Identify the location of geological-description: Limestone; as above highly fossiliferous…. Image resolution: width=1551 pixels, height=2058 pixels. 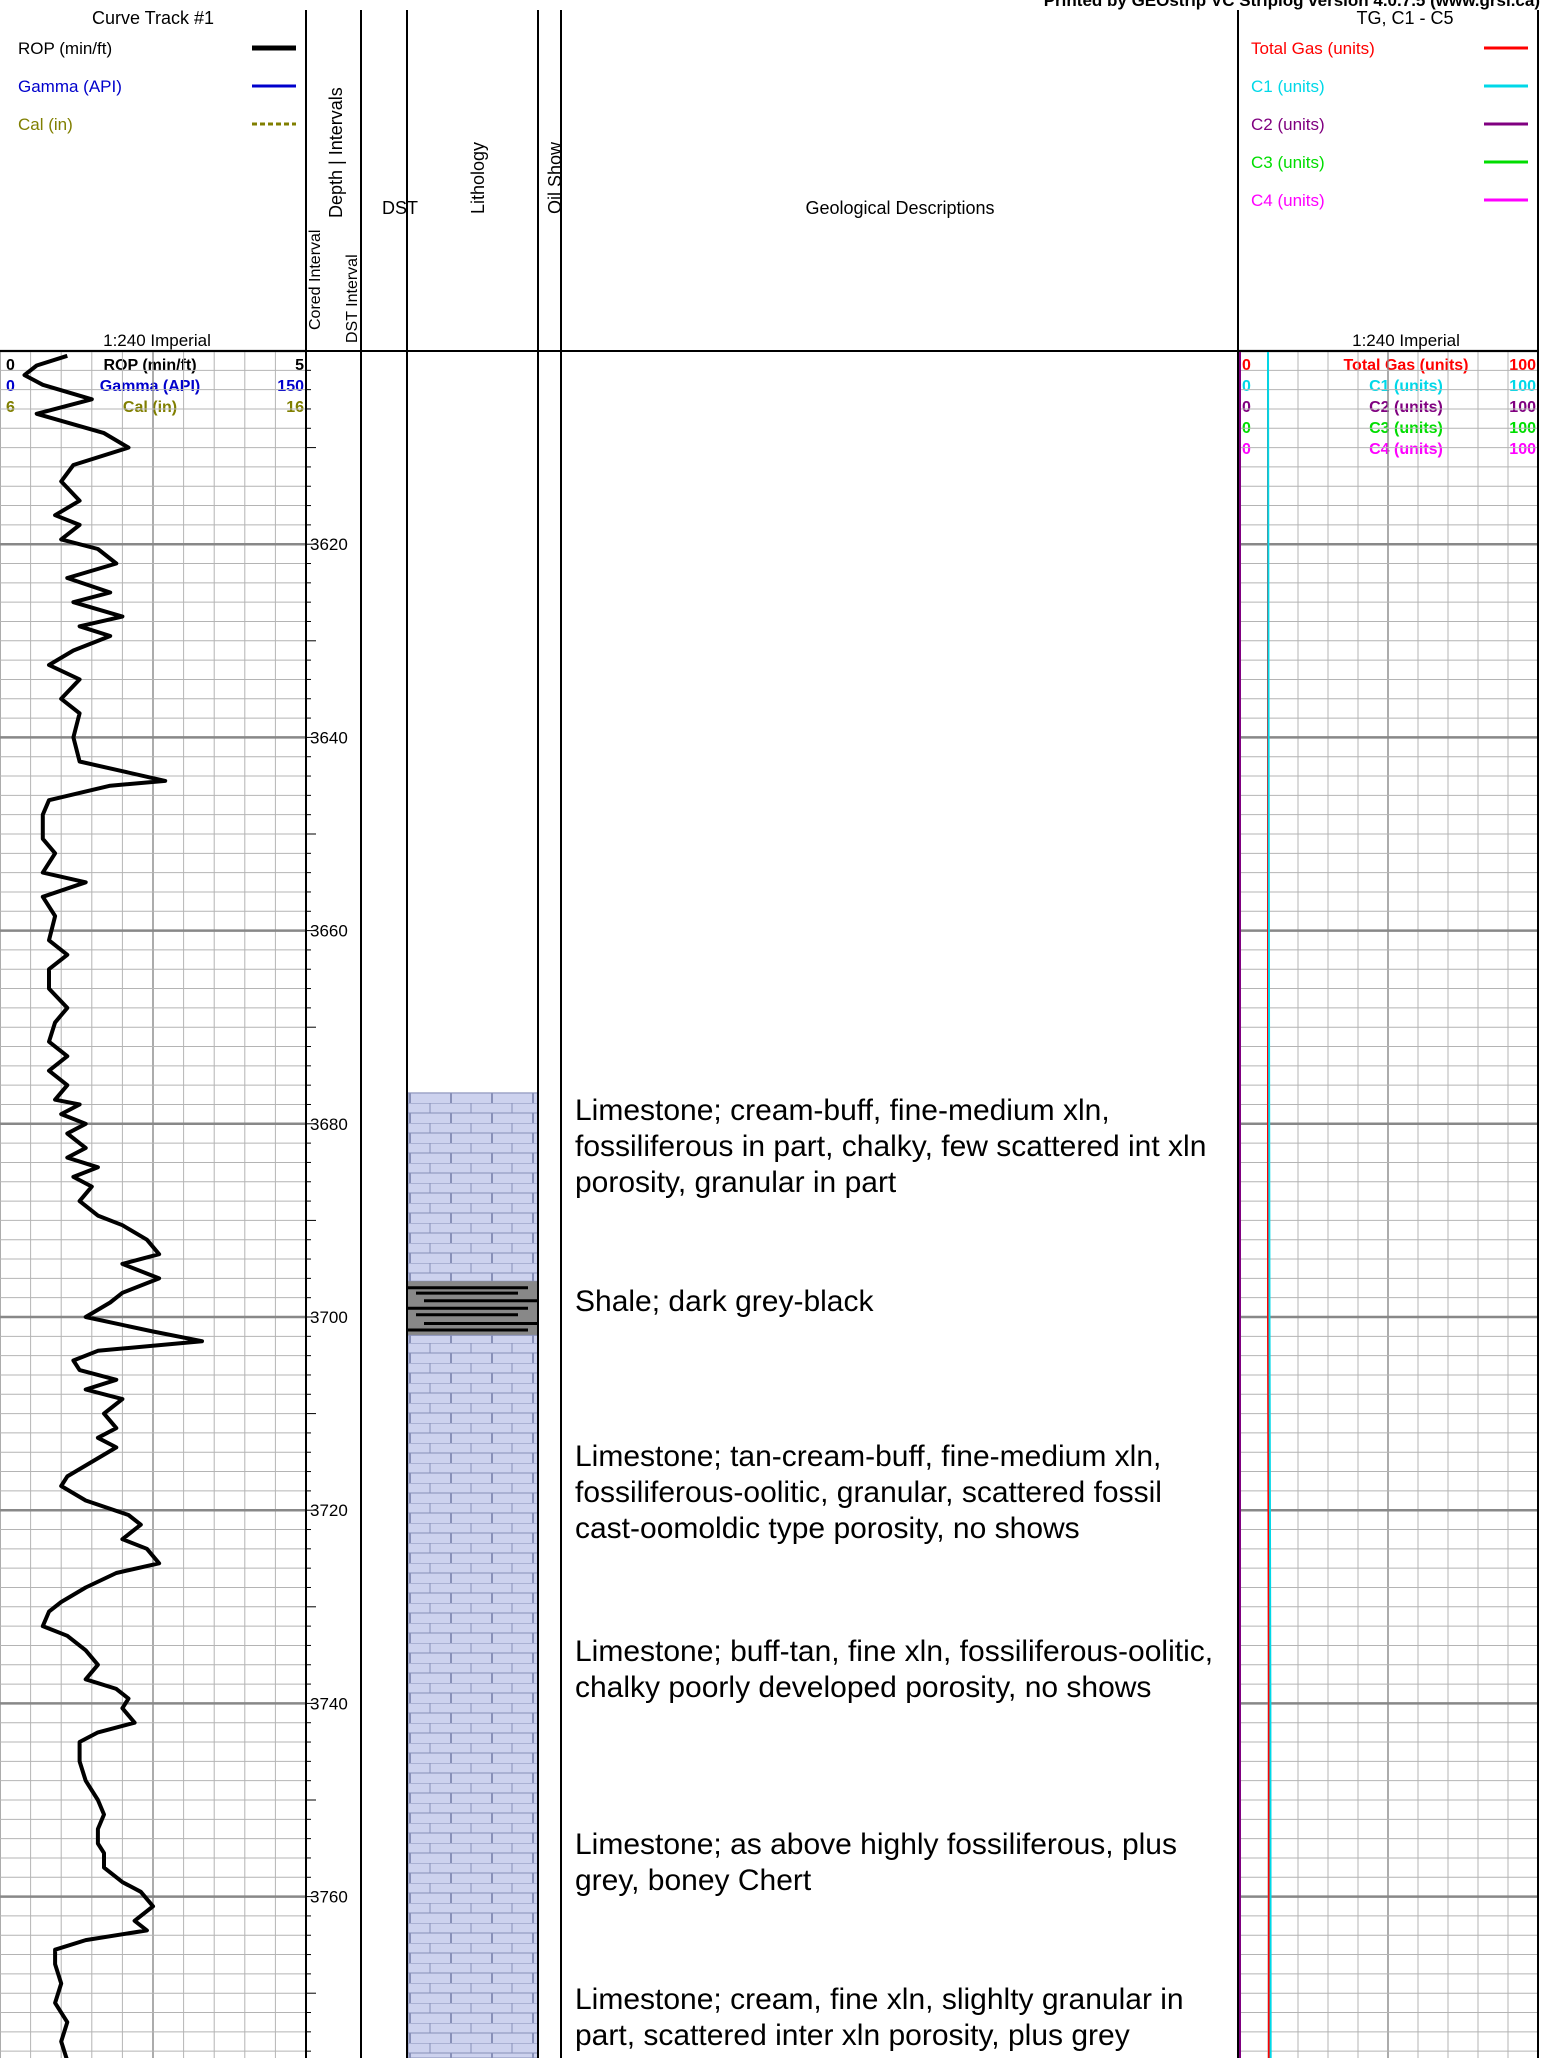
(876, 1862).